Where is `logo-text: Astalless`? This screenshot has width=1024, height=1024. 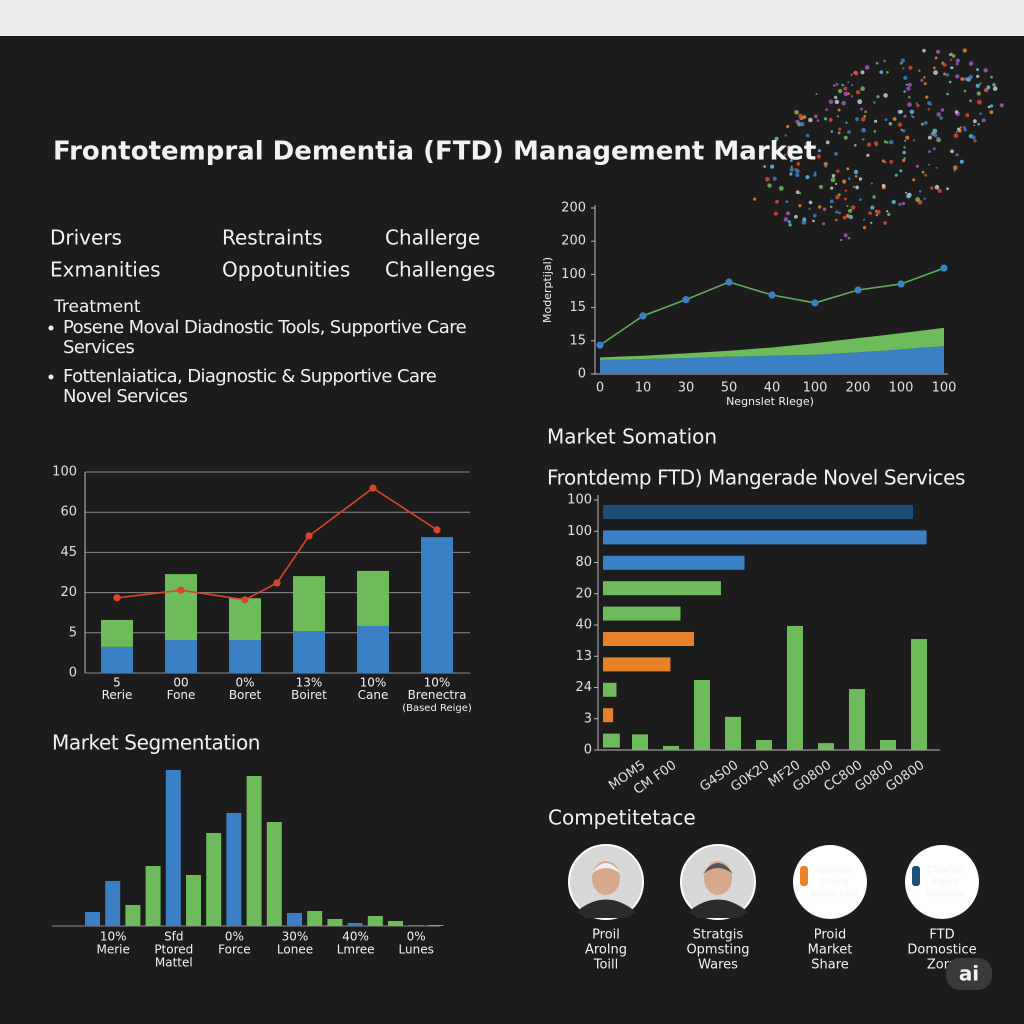 logo-text: Astalless is located at coordinates (834, 871).